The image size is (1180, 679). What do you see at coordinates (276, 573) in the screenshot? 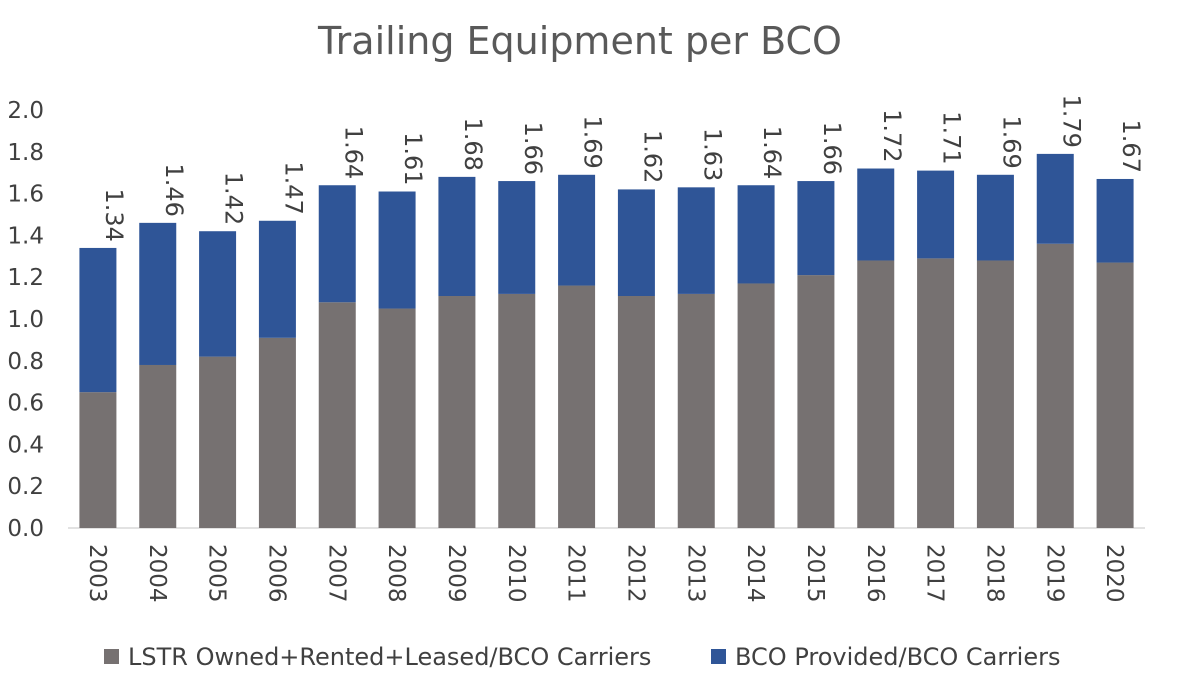
I see `x-tick-label: 2006` at bounding box center [276, 573].